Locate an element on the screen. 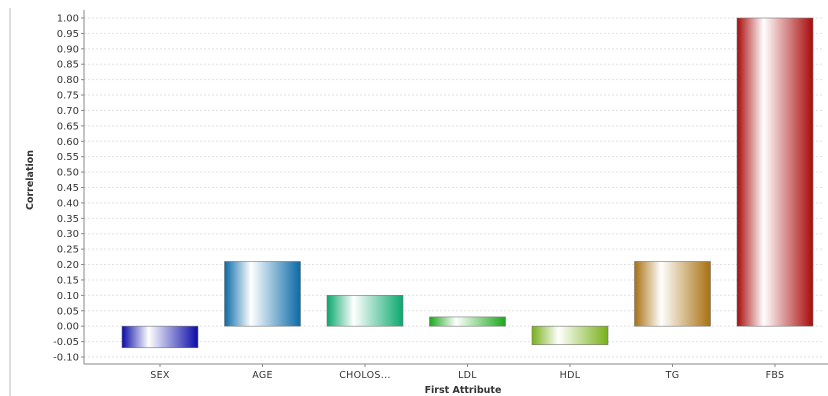 Image resolution: width=828 pixels, height=396 pixels. y-tick-label: 0.90 is located at coordinates (68, 49).